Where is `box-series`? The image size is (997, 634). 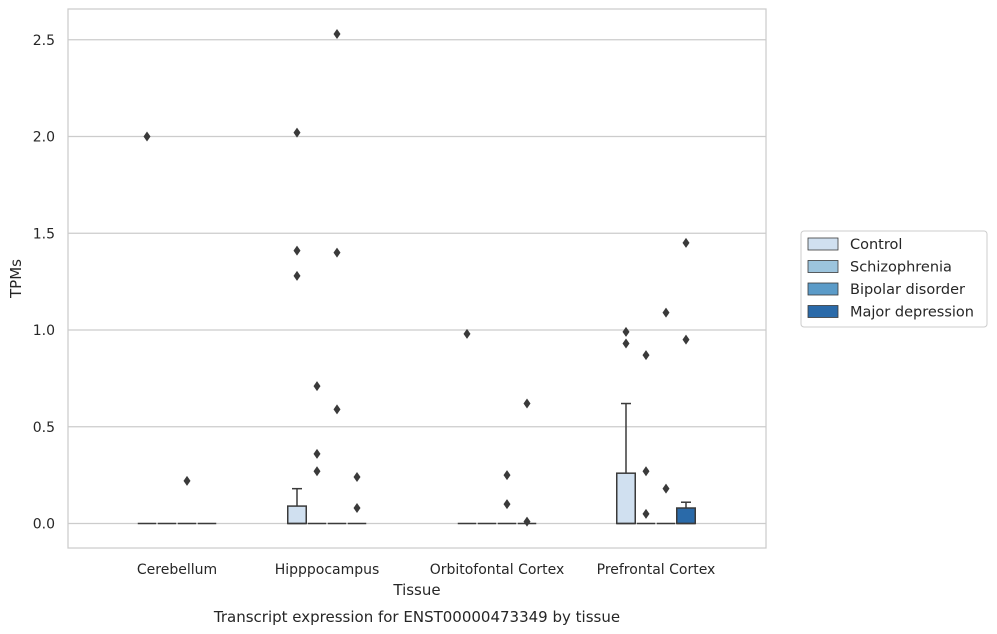
box-series is located at coordinates (416, 463).